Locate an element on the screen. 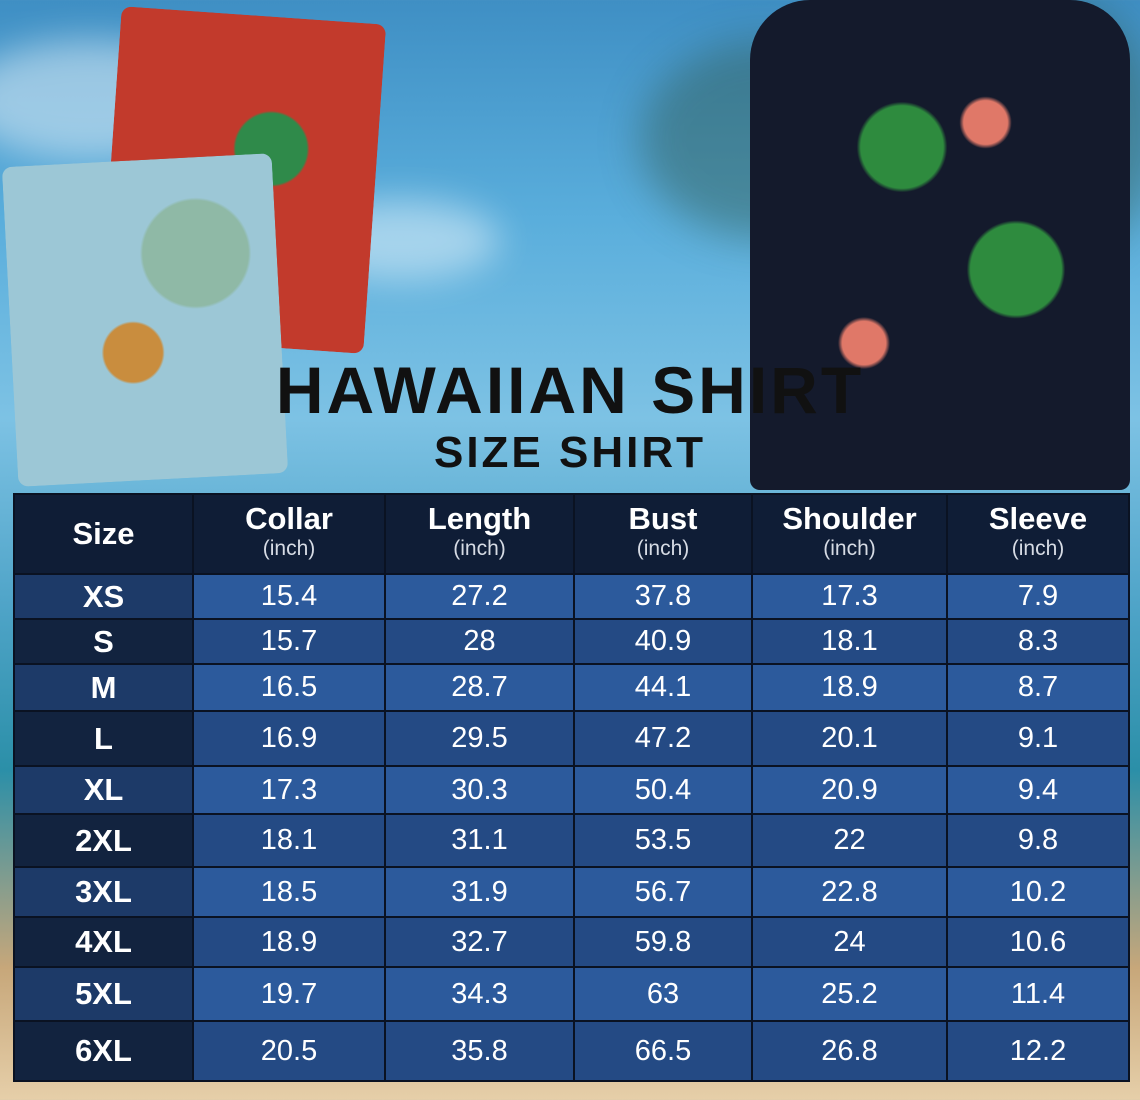  table-row: 5XL 19.7 34.3 63 25.2 11.4 is located at coordinates (571, 994).